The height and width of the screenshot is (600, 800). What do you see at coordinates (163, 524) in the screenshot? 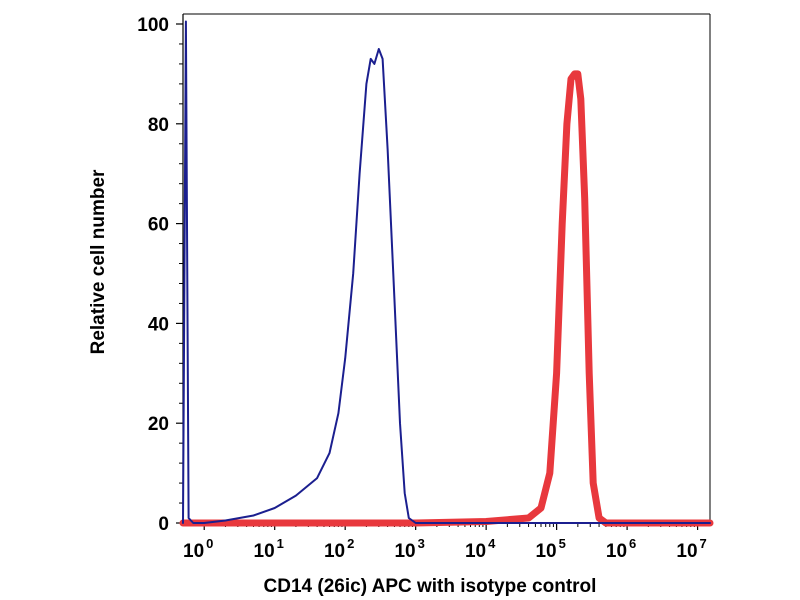
I see `y-tick-label: 0` at bounding box center [163, 524].